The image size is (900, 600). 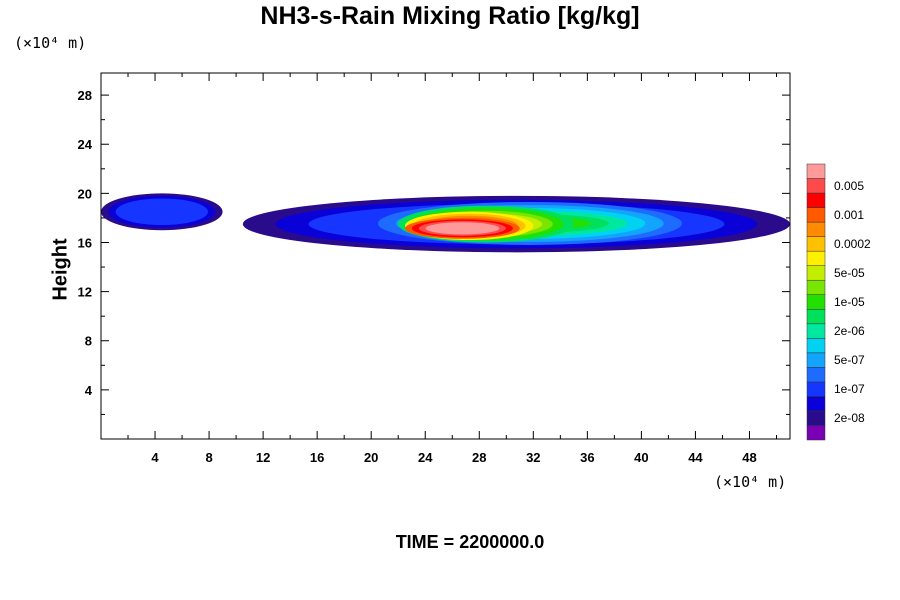 I want to click on x-tick-label: 24, so click(x=425, y=457).